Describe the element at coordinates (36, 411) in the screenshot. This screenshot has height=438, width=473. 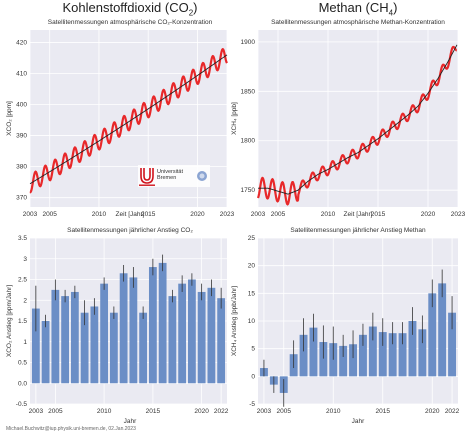
I see `co2-growth-xtick-label: 2003` at that location.